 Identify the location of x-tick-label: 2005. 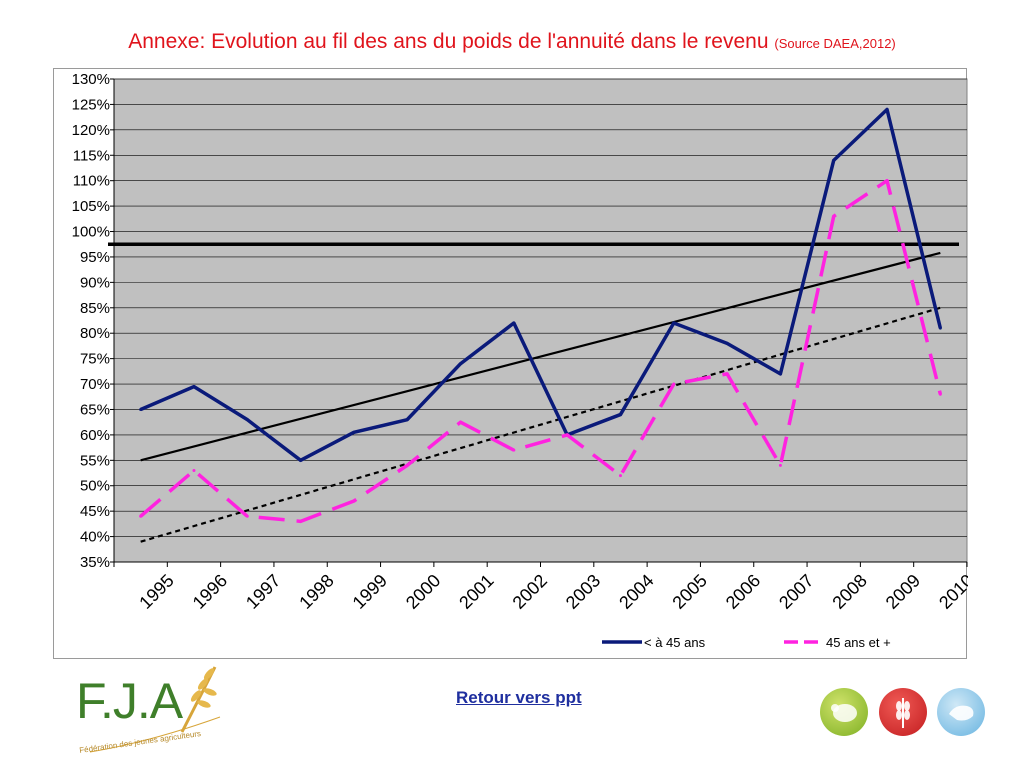
(689, 591).